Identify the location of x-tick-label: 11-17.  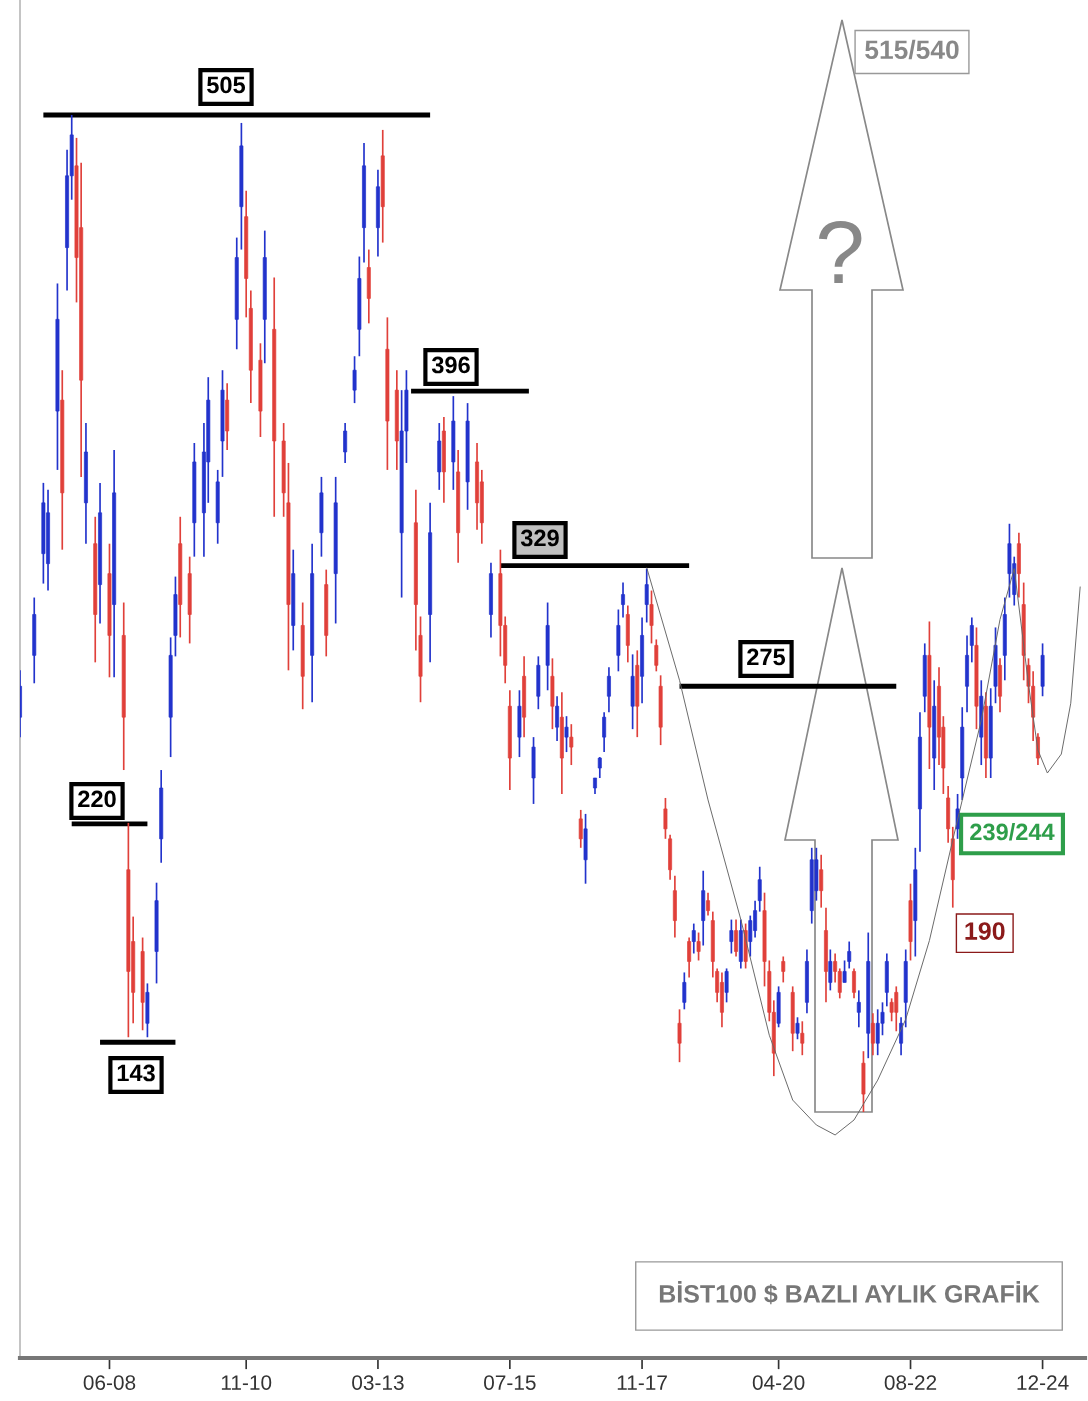
(642, 1382).